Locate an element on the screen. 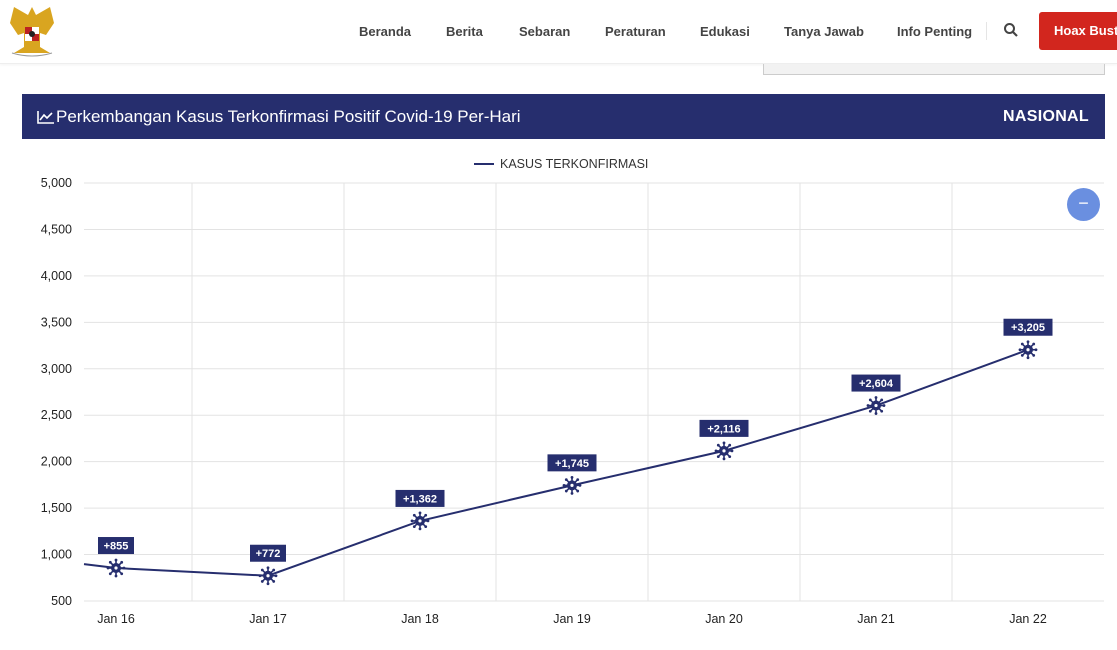  chart-legend: KASUS TERKONFIRMASI is located at coordinates (561, 164).